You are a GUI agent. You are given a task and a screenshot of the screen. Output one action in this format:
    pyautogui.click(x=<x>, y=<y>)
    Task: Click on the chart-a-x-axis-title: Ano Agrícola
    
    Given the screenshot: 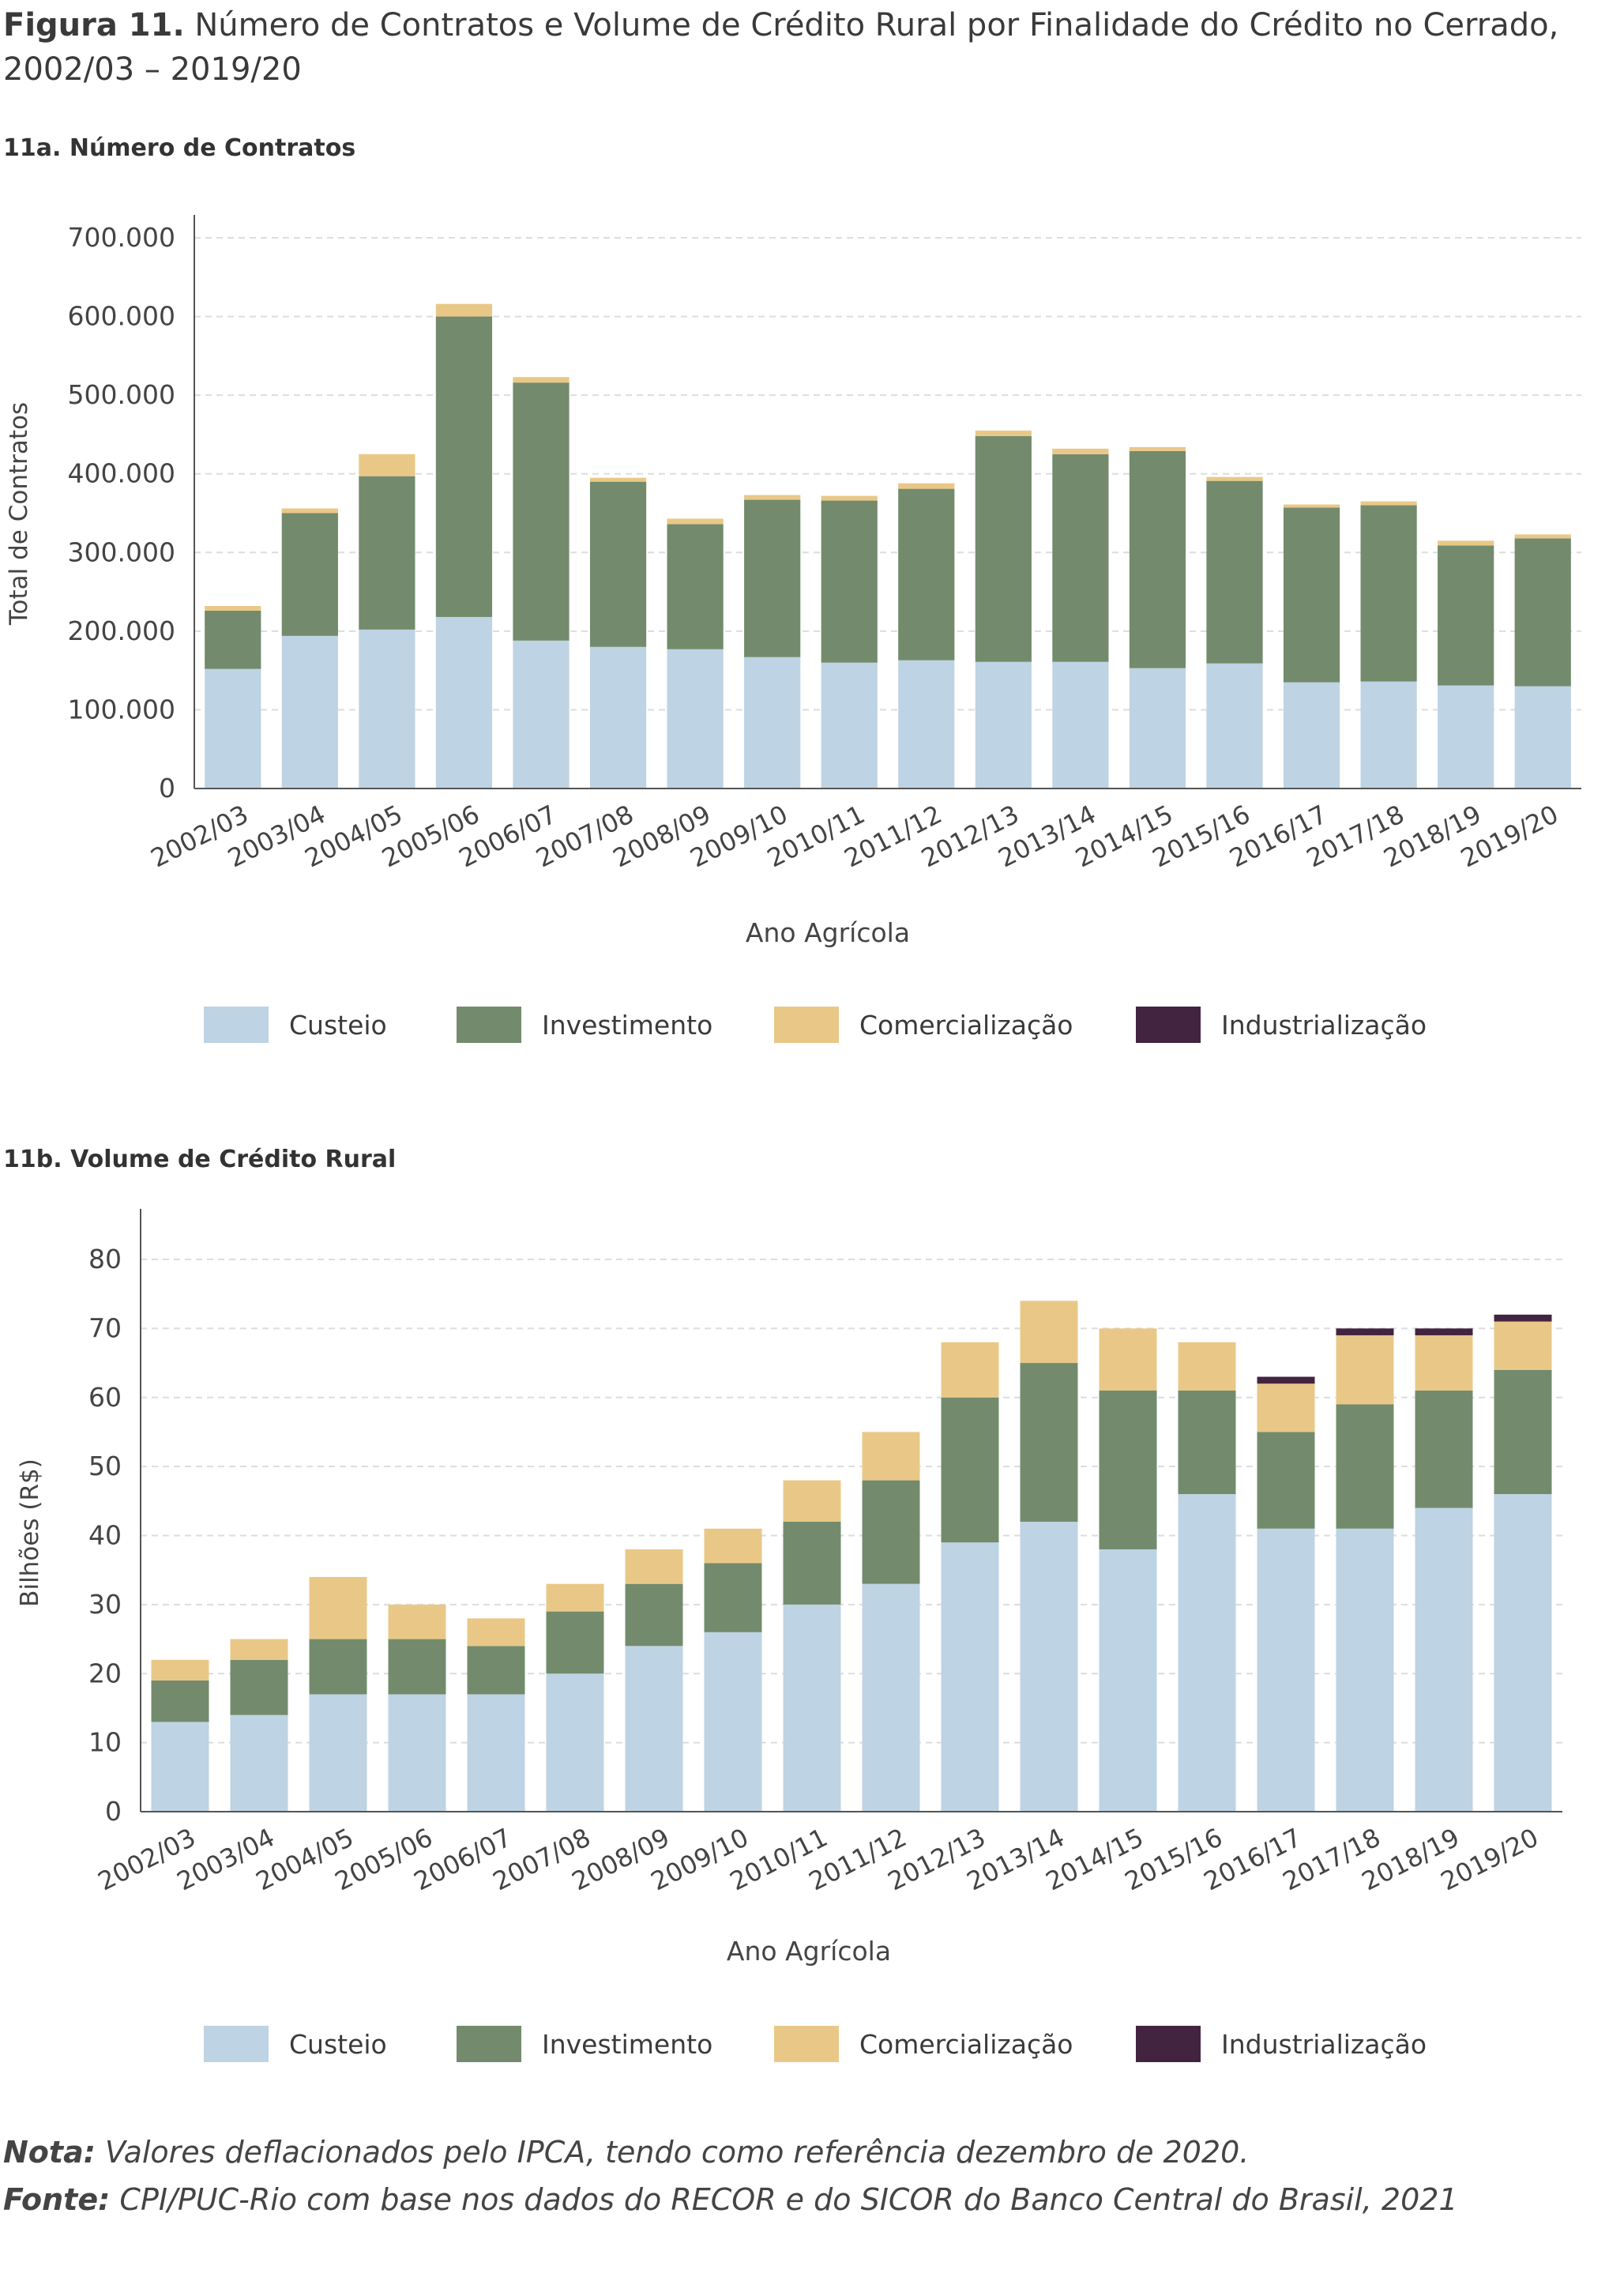 What is the action you would take?
    pyautogui.click(x=828, y=933)
    